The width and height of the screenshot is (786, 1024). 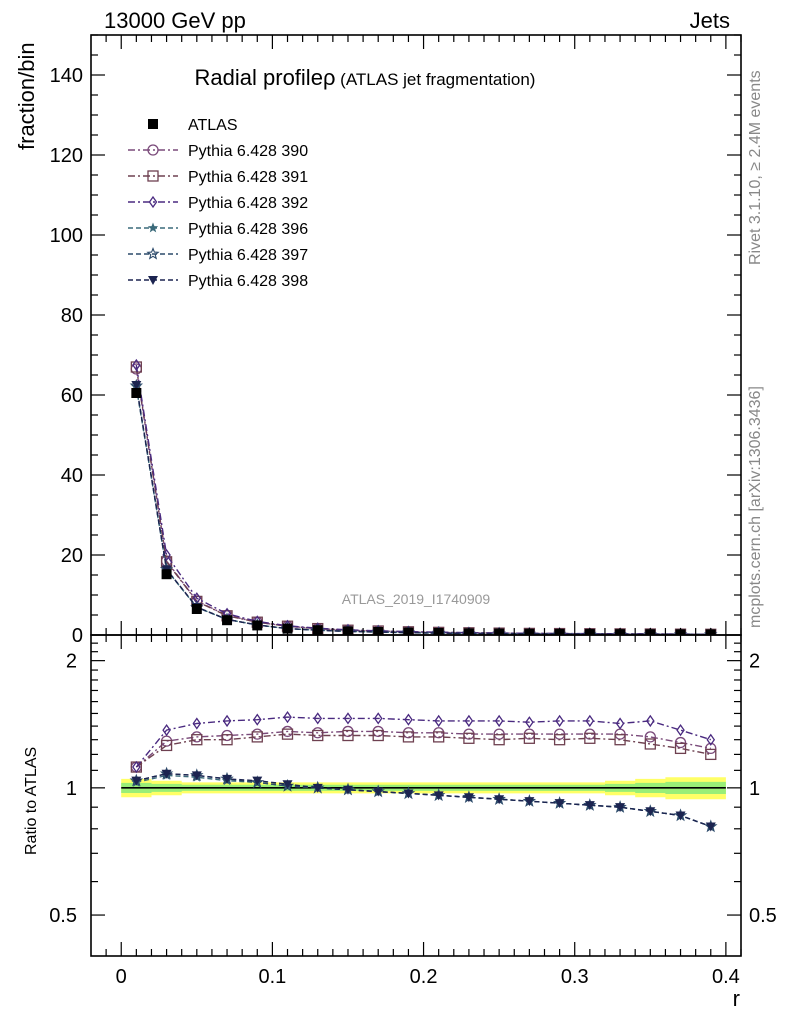 I want to click on legend-label: Pythia 6.428 398, so click(x=248, y=281).